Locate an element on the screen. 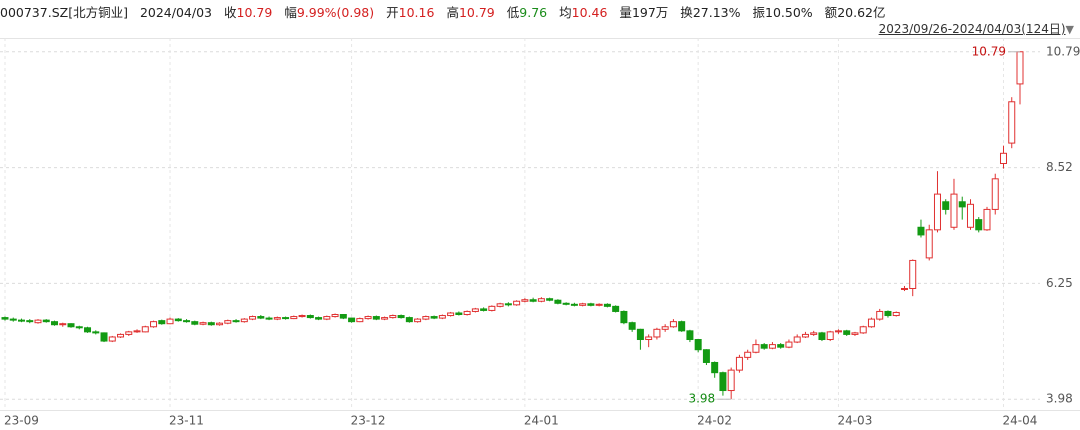  x-tick-label: 24-01 is located at coordinates (541, 421).